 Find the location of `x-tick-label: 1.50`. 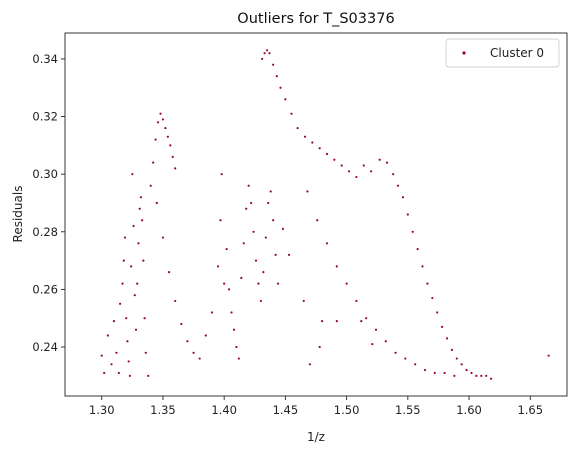

x-tick-label: 1.50 is located at coordinates (347, 410).